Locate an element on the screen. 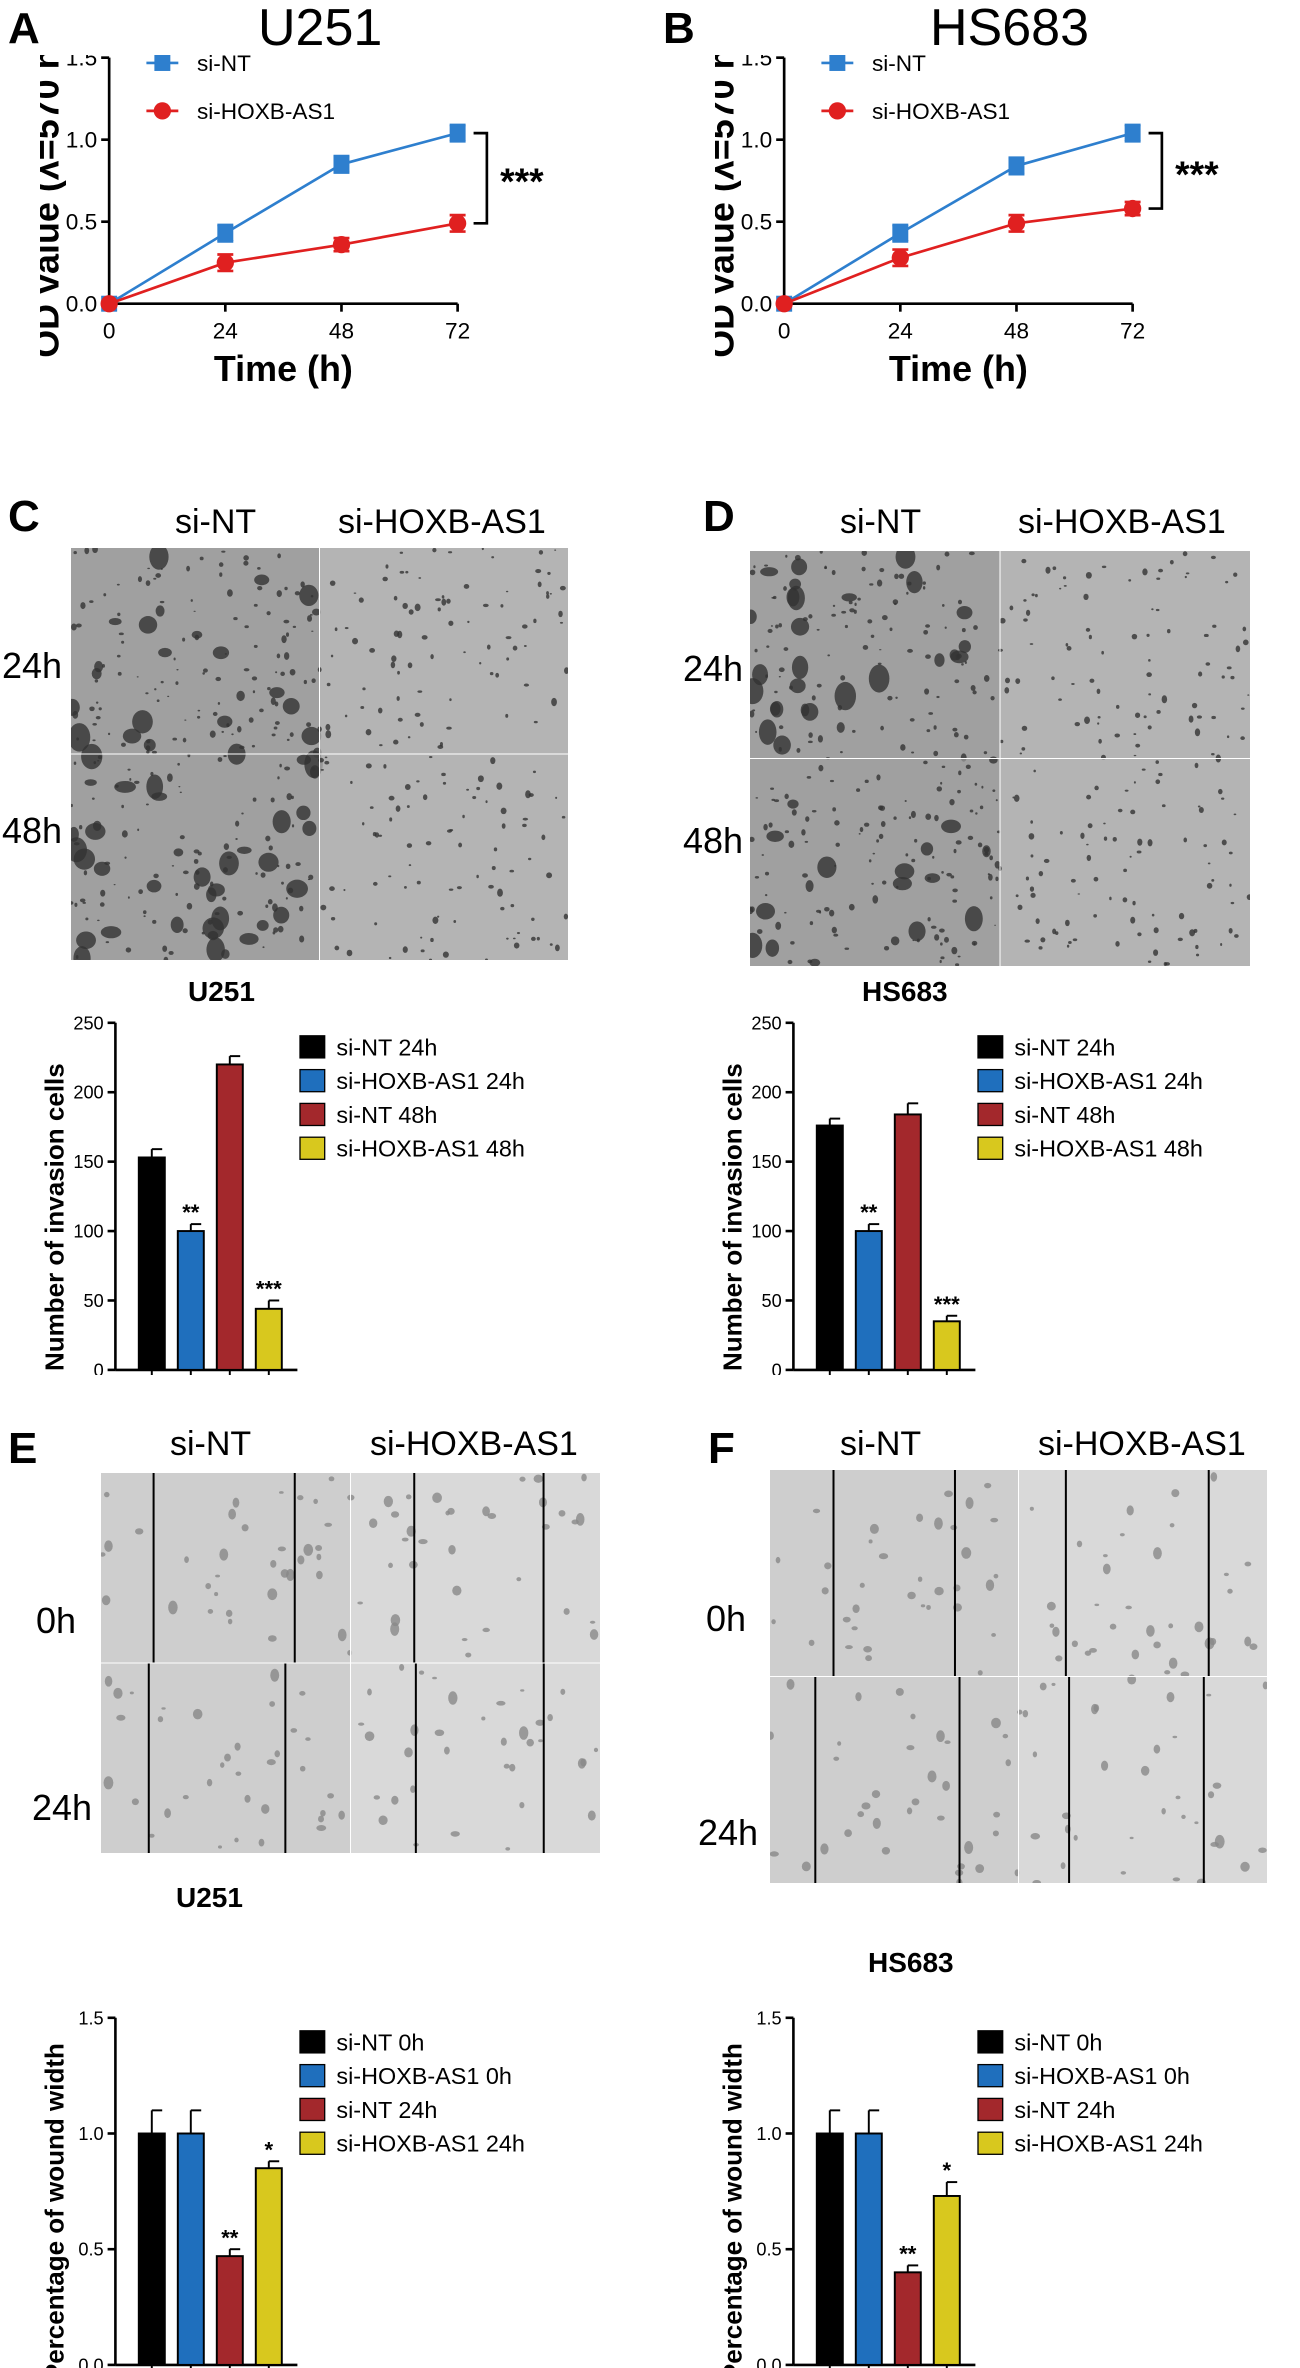 The width and height of the screenshot is (1300, 2368). legend-label: si-NT 24h is located at coordinates (386, 2110).